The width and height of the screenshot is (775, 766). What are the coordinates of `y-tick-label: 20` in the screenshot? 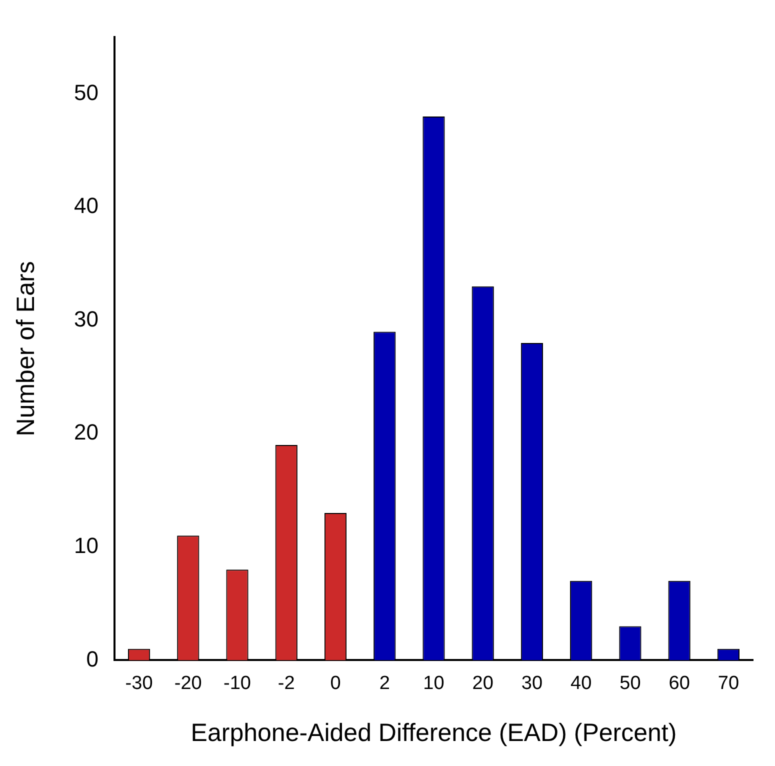 It's located at (86, 432).